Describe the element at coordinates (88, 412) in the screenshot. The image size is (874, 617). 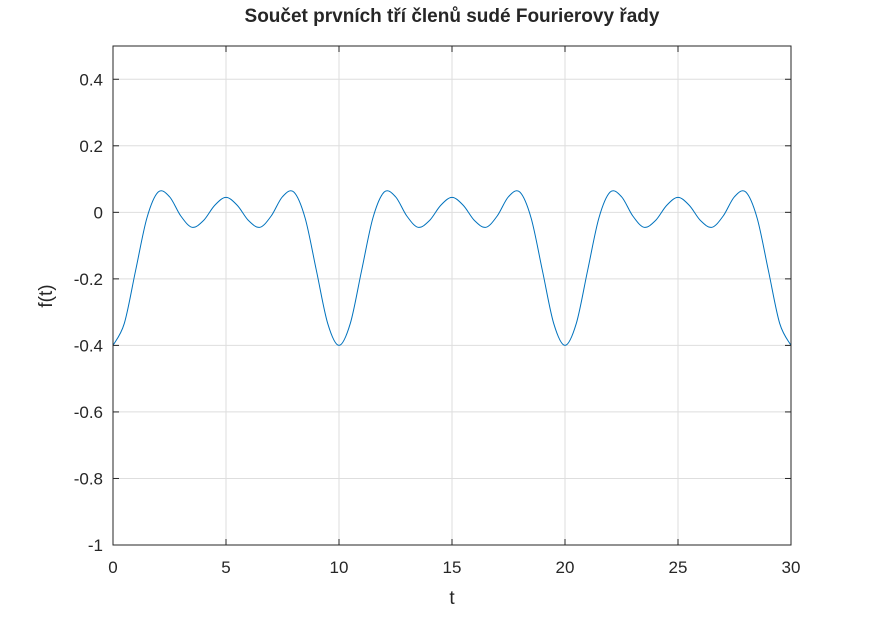
I see `y-tick-label: -0.6` at that location.